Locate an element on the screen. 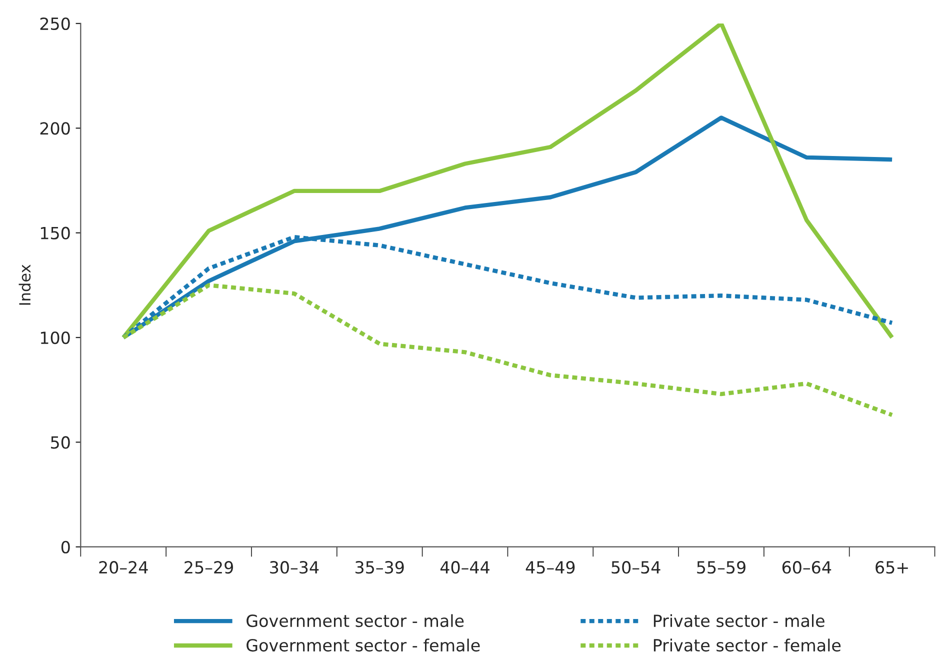 The height and width of the screenshot is (671, 949). legend-label: Government sector - male is located at coordinates (355, 621).